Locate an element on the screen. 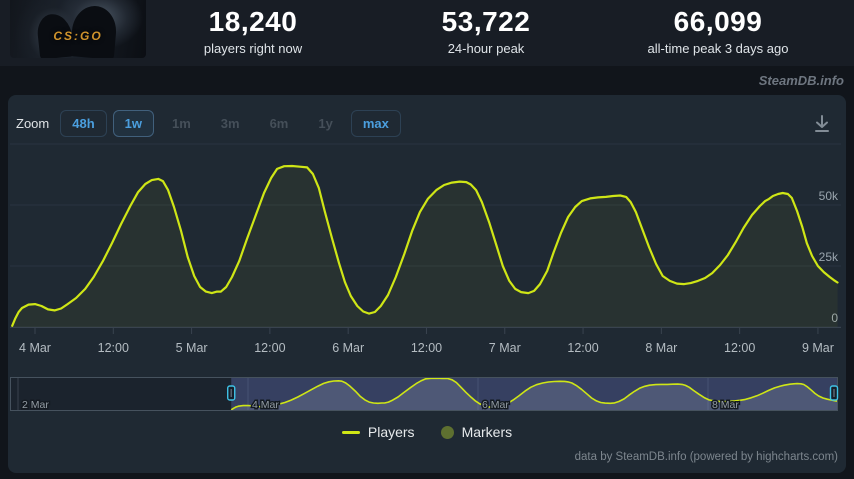 This screenshot has height=479, width=854. game-capsule-image: CS:GO is located at coordinates (78, 29).